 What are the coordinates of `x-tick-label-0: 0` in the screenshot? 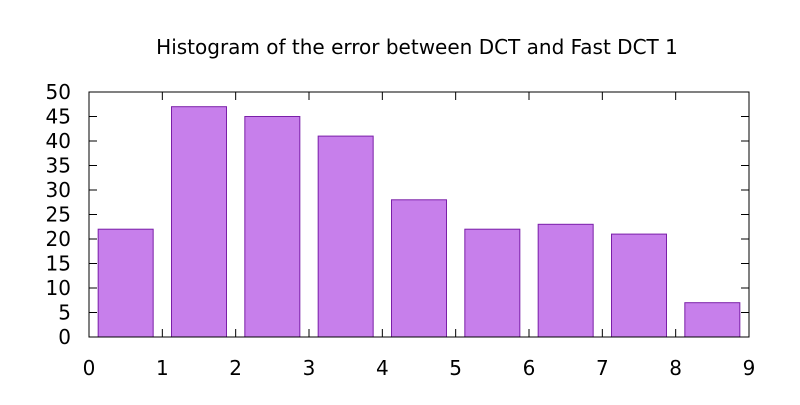 It's located at (89, 368).